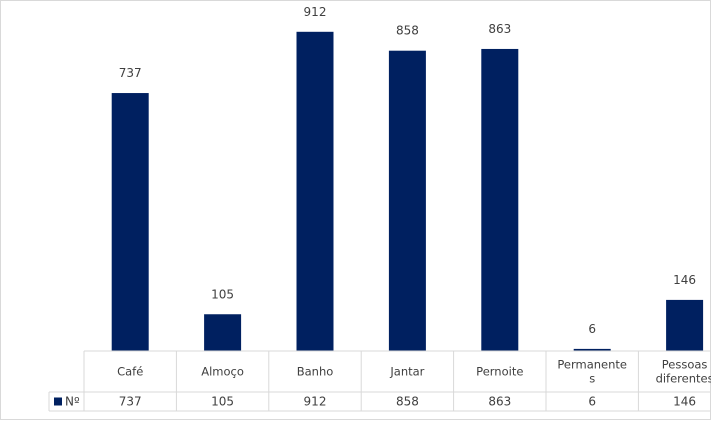 The image size is (711, 421). I want to click on category-label: Permanente s, so click(592, 372).